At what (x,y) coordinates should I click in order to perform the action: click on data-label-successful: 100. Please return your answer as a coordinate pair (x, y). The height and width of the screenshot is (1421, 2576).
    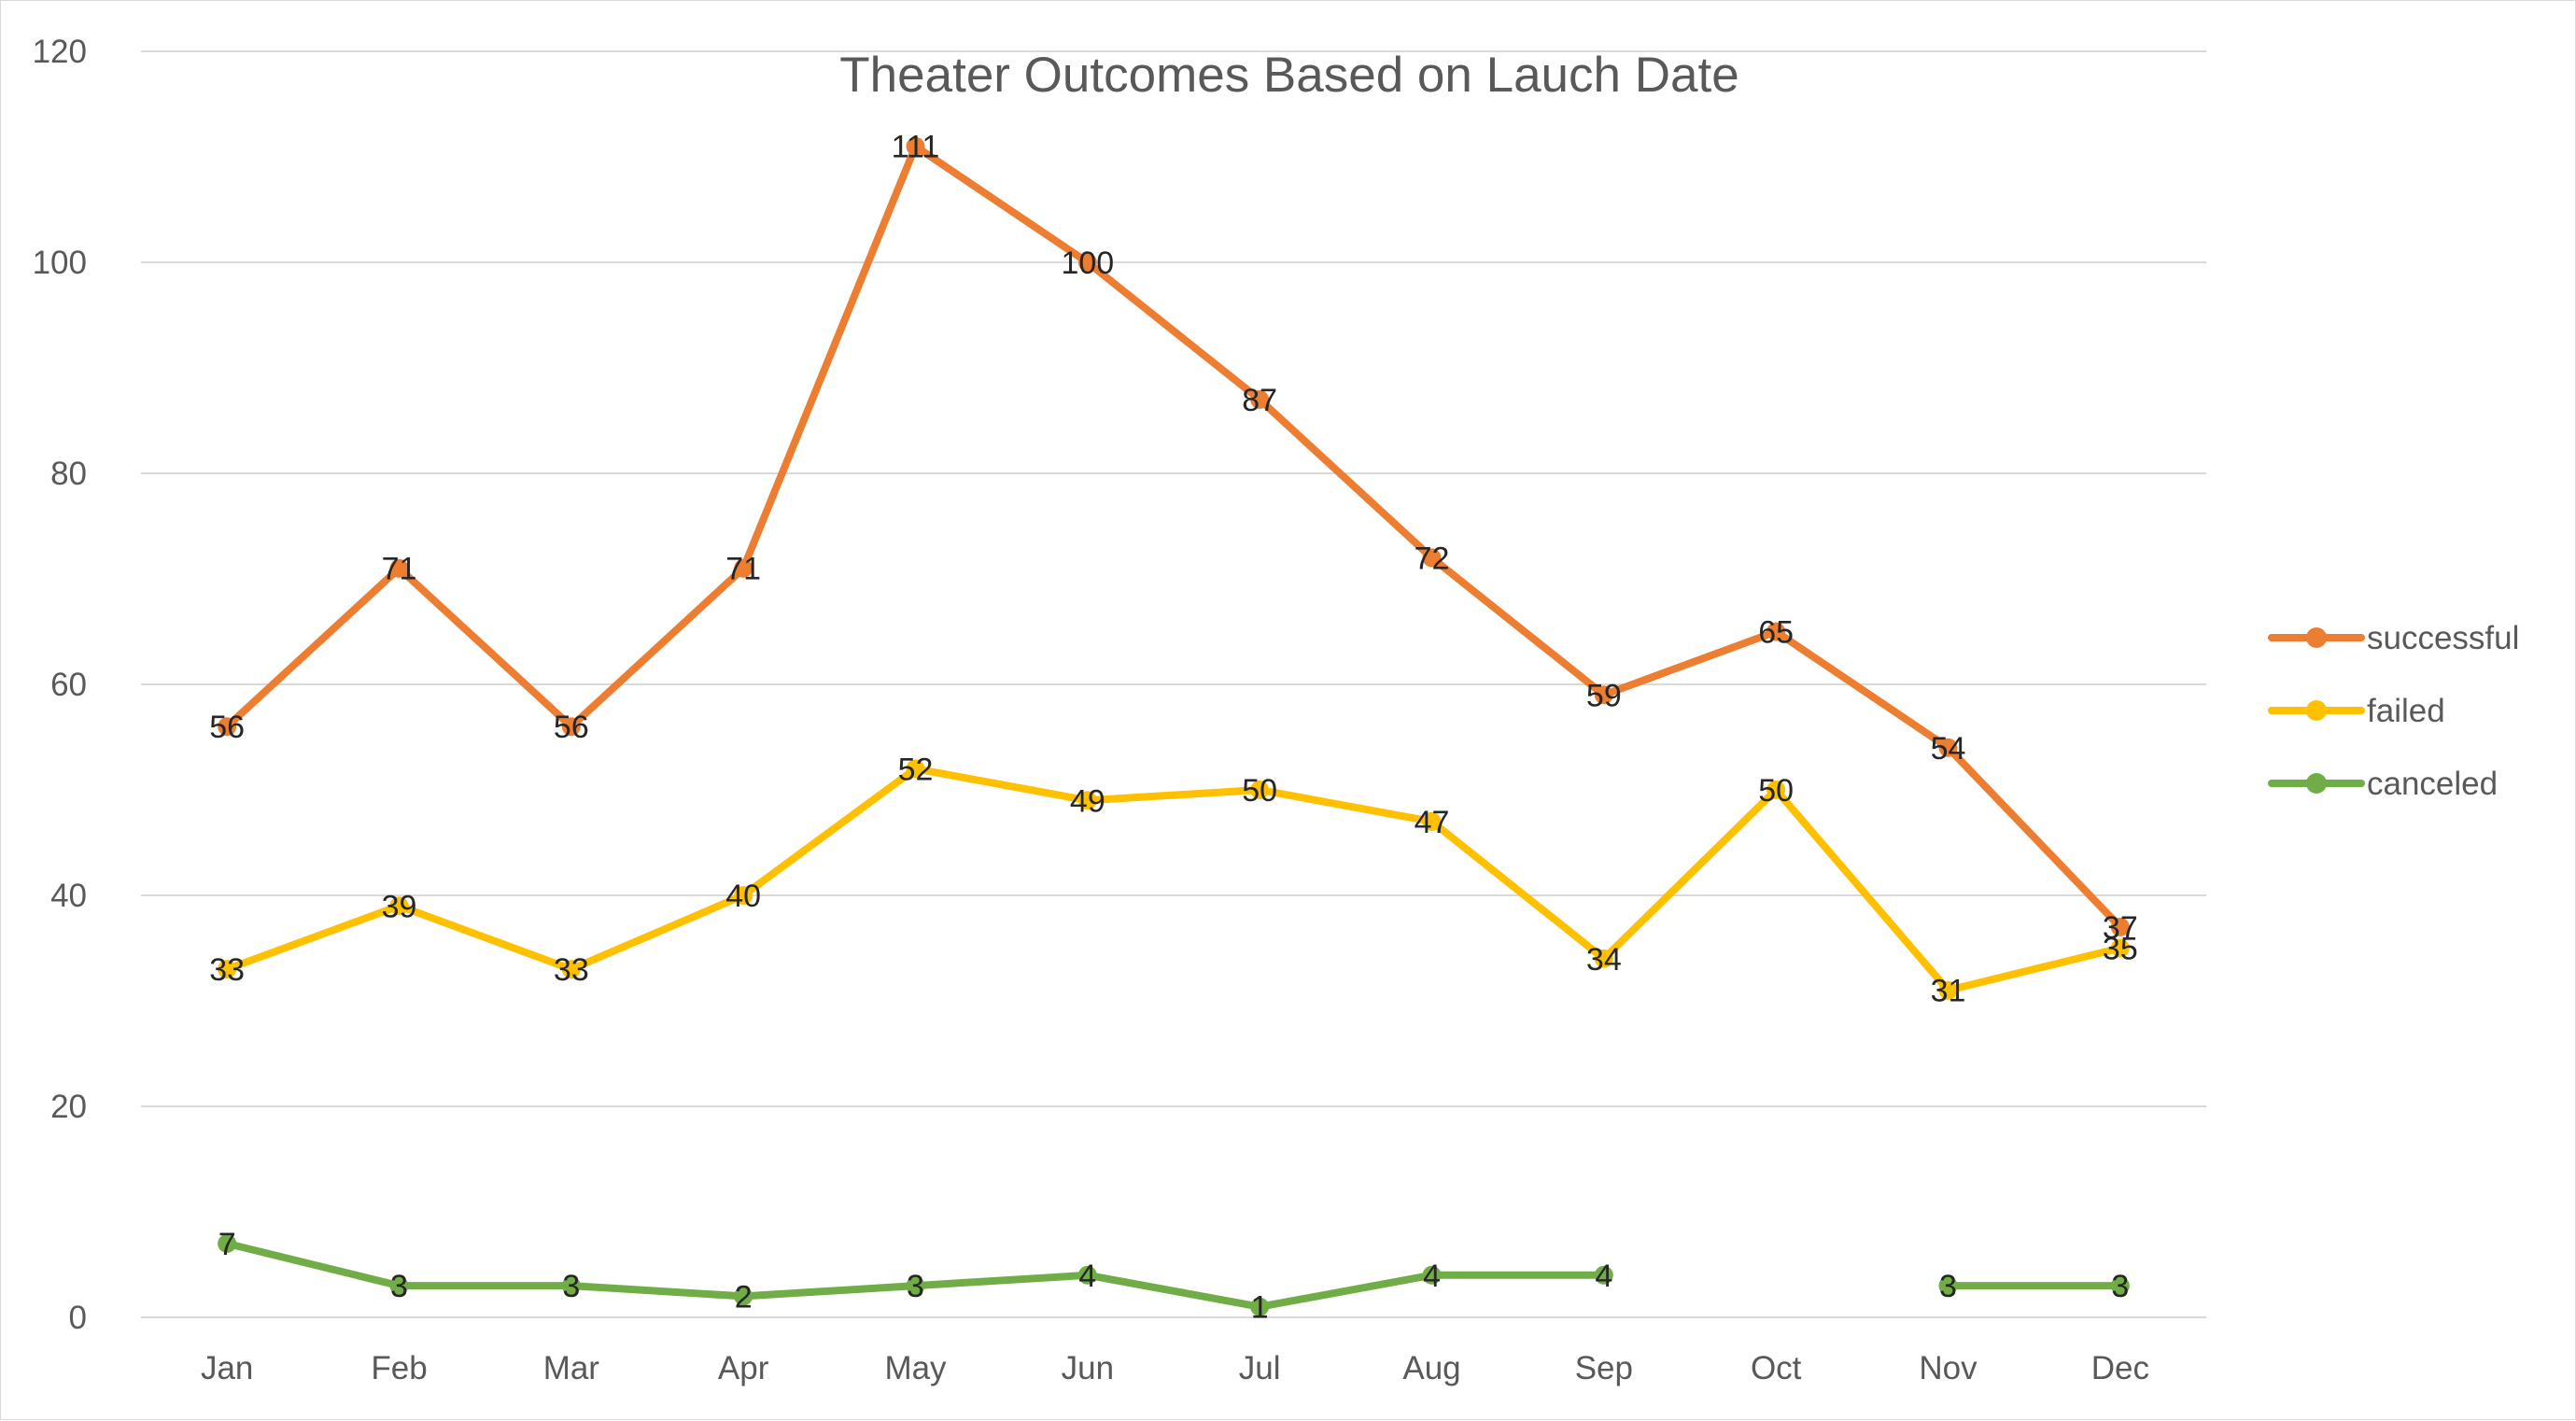
    Looking at the image, I should click on (1088, 264).